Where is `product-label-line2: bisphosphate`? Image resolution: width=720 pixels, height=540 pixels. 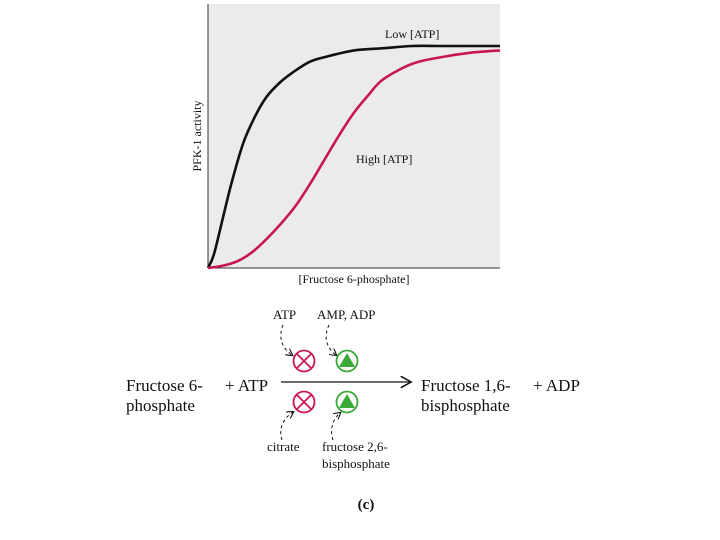
product-label-line2: bisphosphate is located at coordinates (465, 405).